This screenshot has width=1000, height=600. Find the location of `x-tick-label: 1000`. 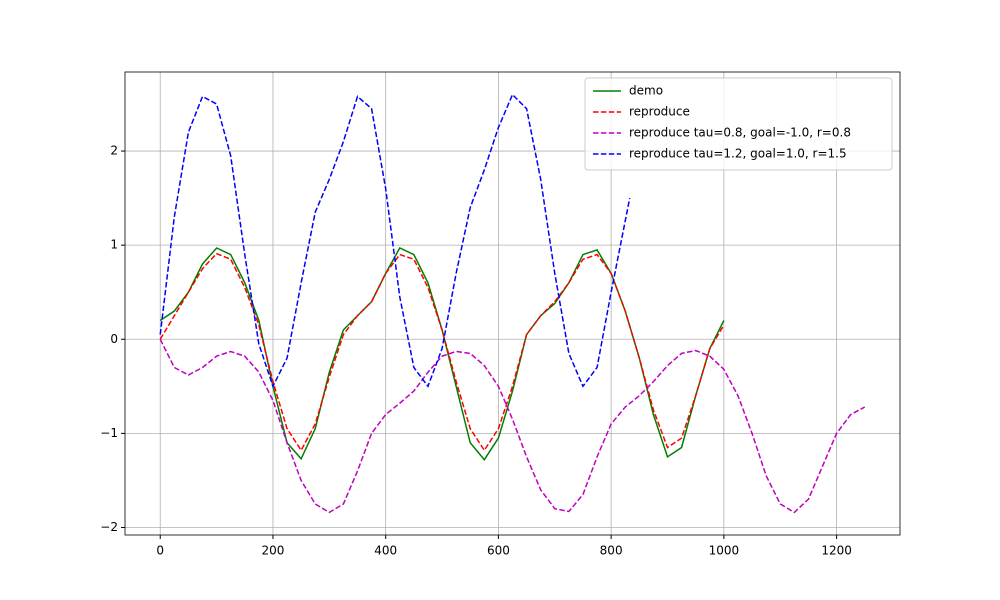

x-tick-label: 1000 is located at coordinates (724, 551).